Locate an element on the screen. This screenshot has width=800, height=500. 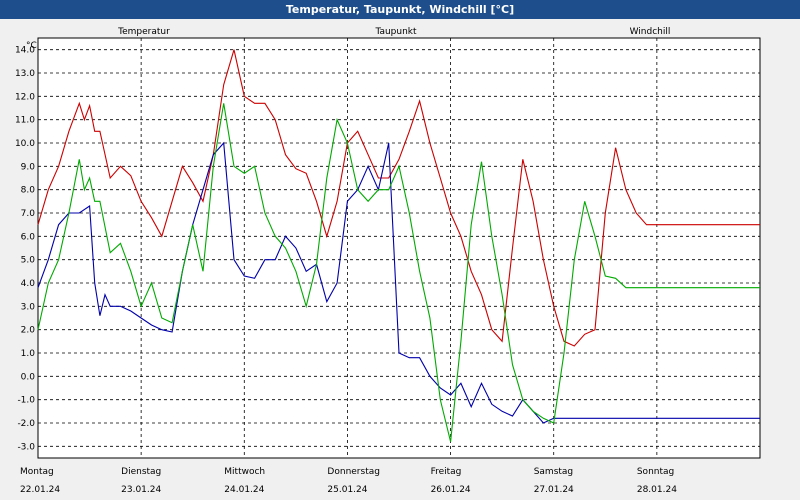
y-tick-label: 11.0 is located at coordinates (25, 121).